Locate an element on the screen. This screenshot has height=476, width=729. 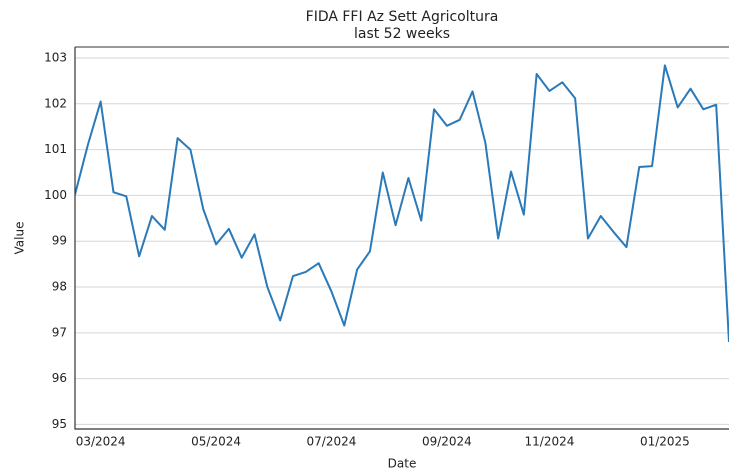
x-tick-label: 11/2024 is located at coordinates (550, 442).